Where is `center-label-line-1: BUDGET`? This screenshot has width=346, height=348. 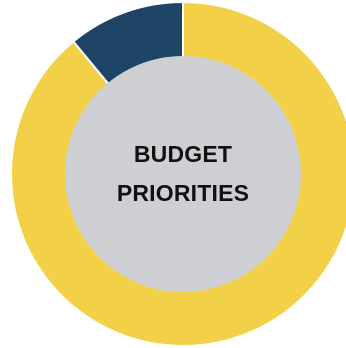 center-label-line-1: BUDGET is located at coordinates (183, 154).